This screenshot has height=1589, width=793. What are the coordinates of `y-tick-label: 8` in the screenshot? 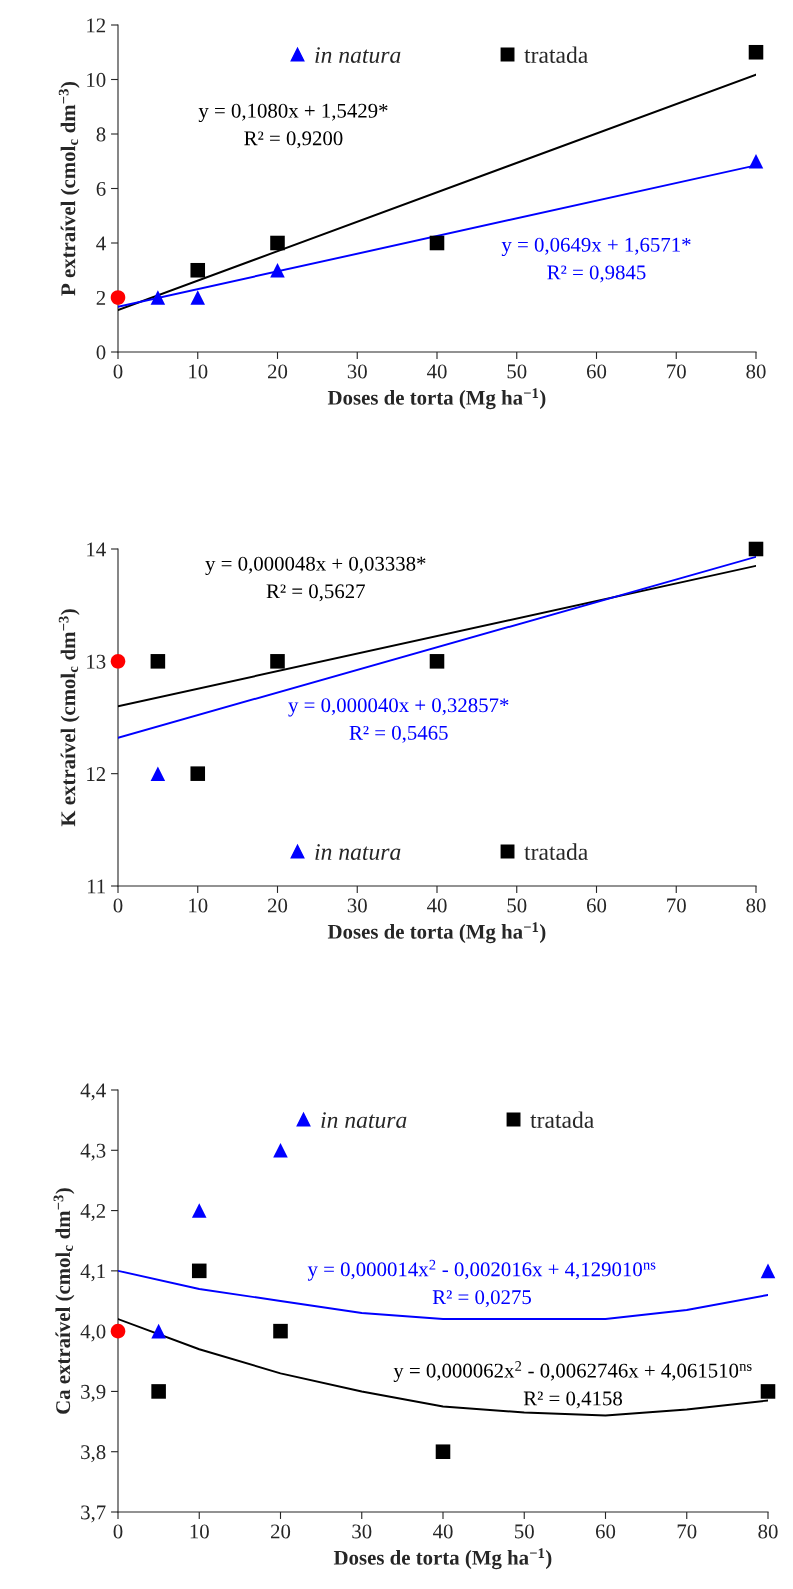 It's located at (101, 134).